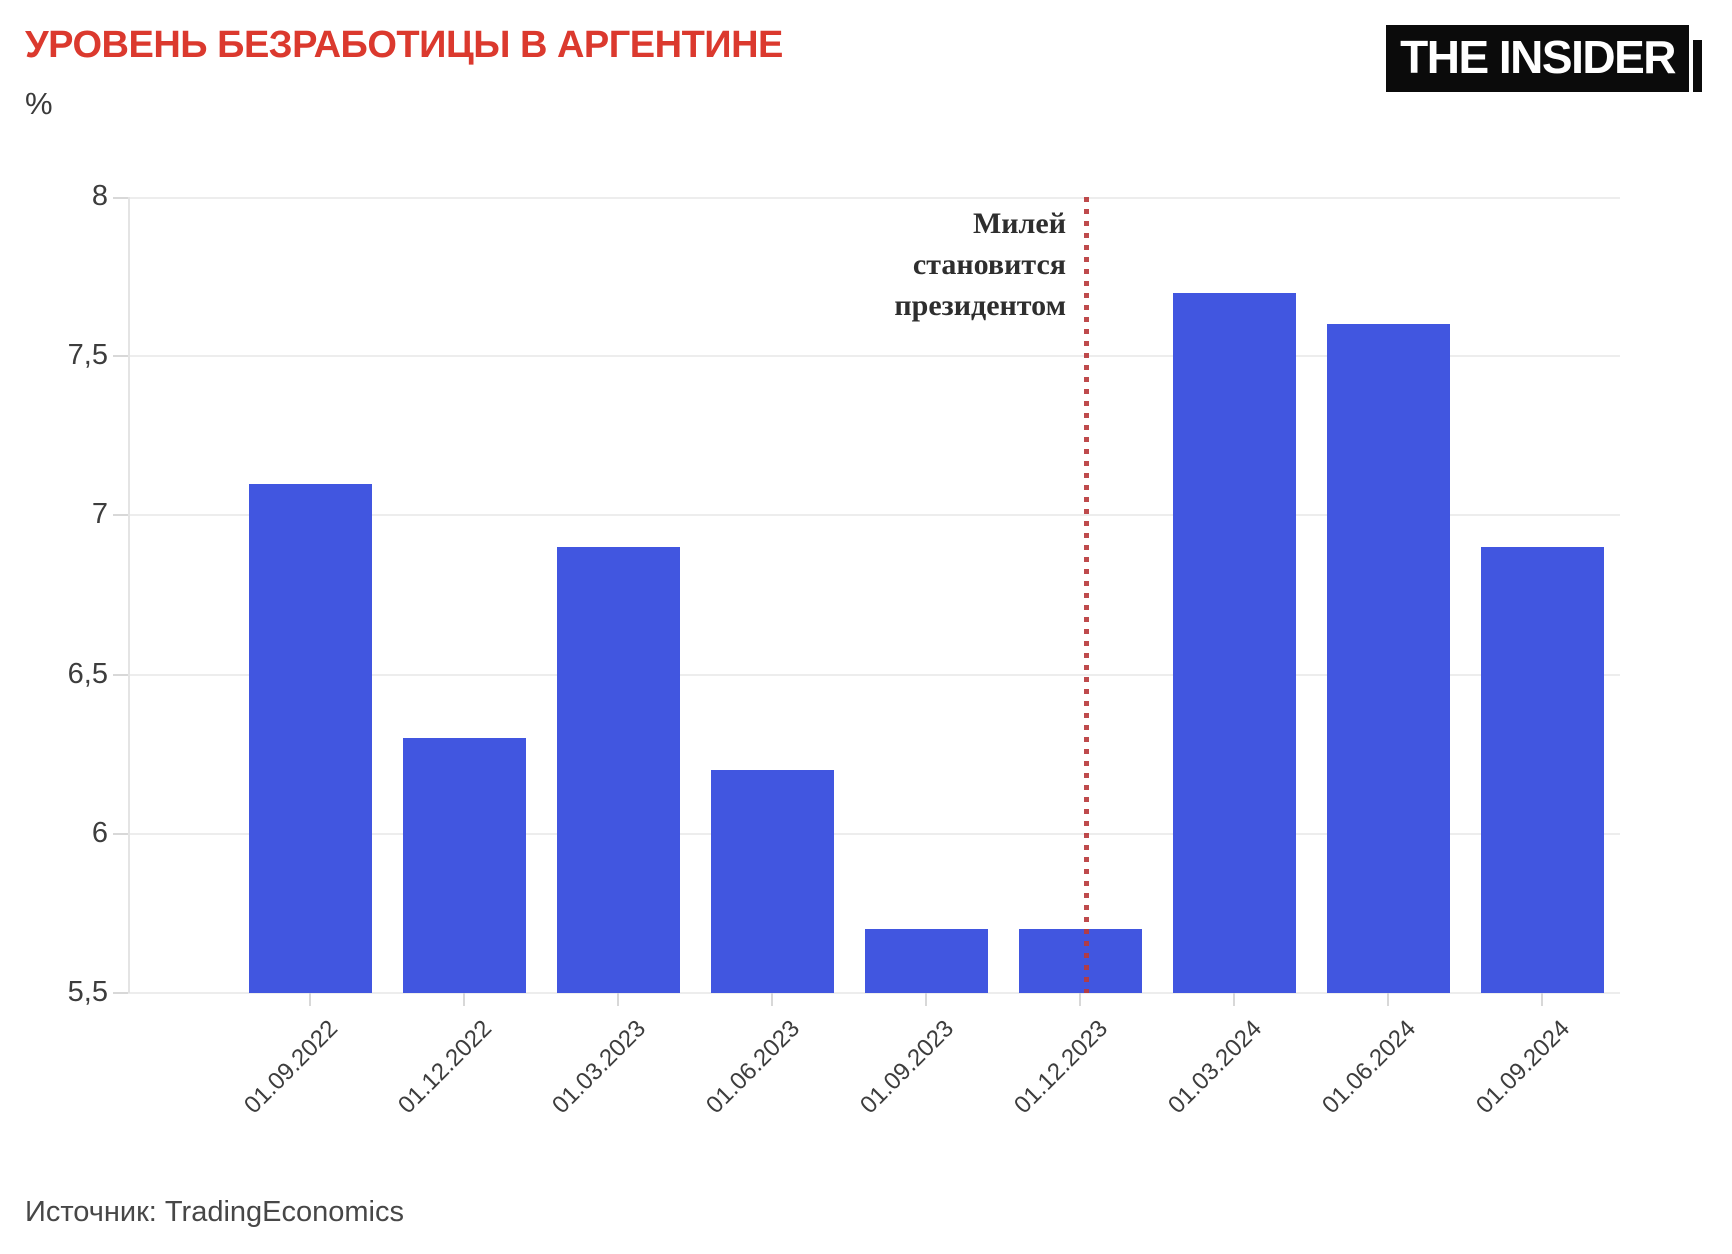 Image resolution: width=1732 pixels, height=1254 pixels. Describe the element at coordinates (310, 738) in the screenshot. I see `chart-bar-01.09.2022` at that location.